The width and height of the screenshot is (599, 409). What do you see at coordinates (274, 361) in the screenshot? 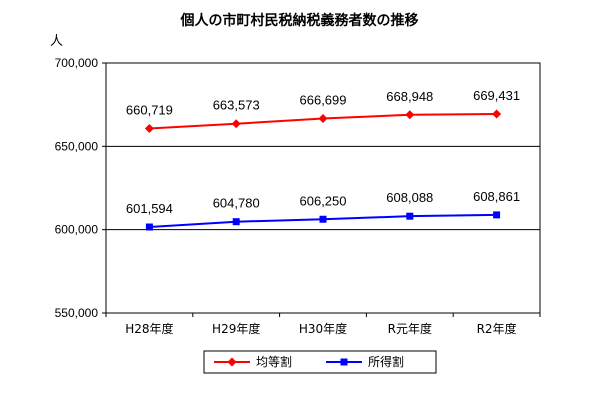
I see `legend-label: 均等割` at bounding box center [274, 361].